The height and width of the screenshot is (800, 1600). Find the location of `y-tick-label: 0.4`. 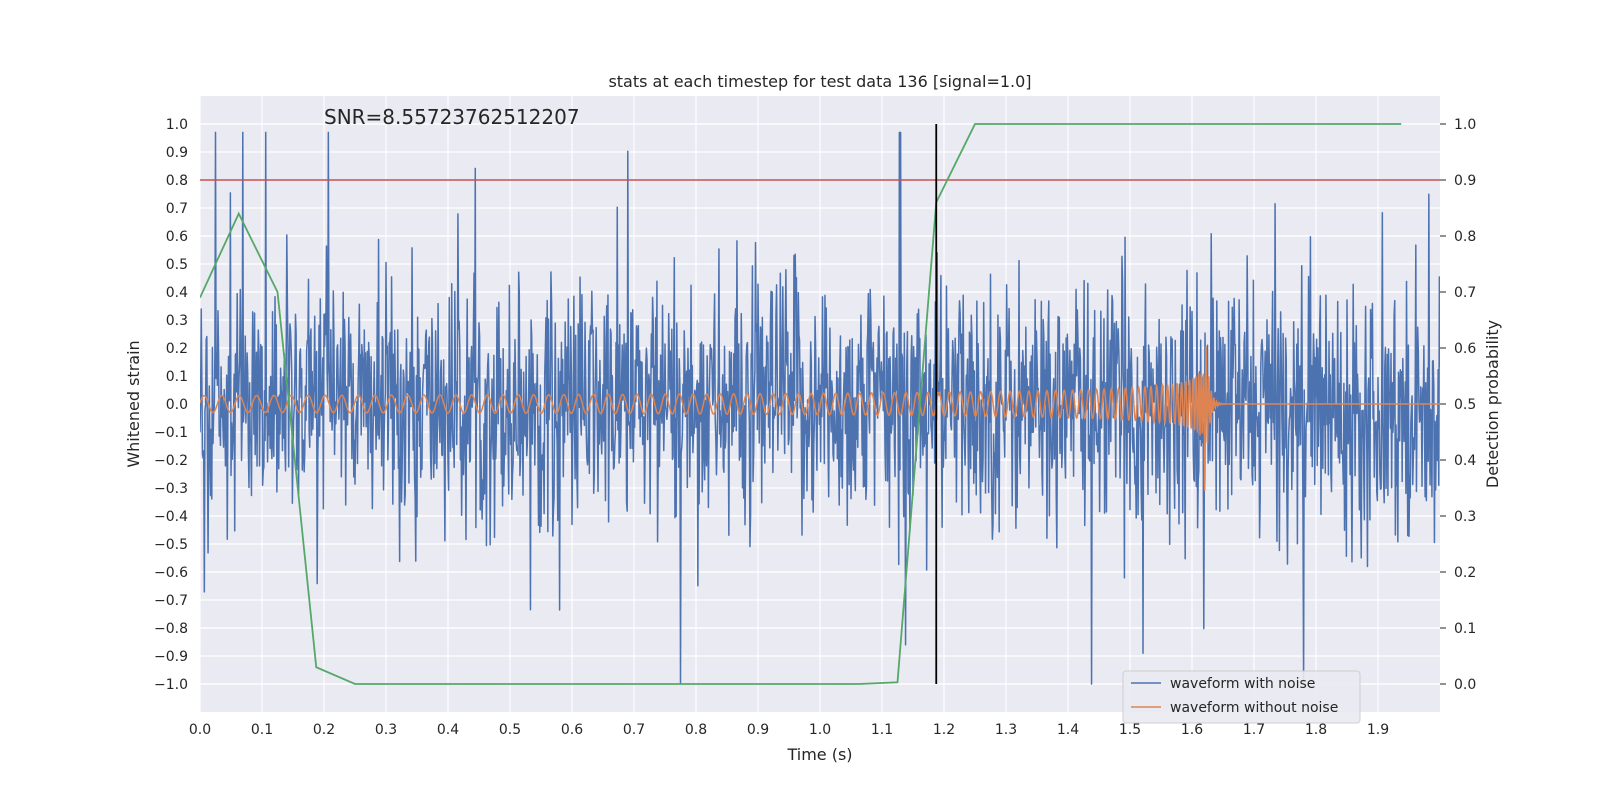

y-tick-label: 0.4 is located at coordinates (177, 293).